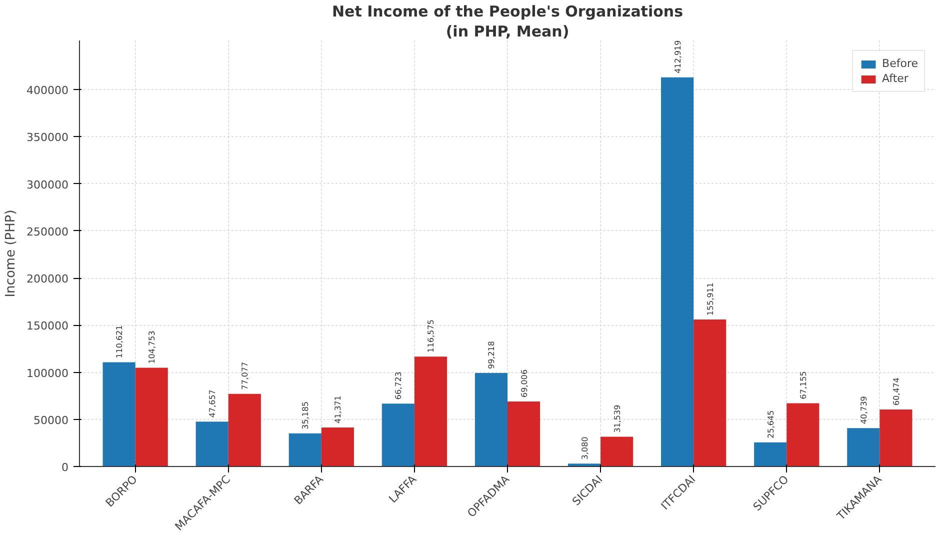  What do you see at coordinates (338, 410) in the screenshot?
I see `data-label: 41,371` at bounding box center [338, 410].